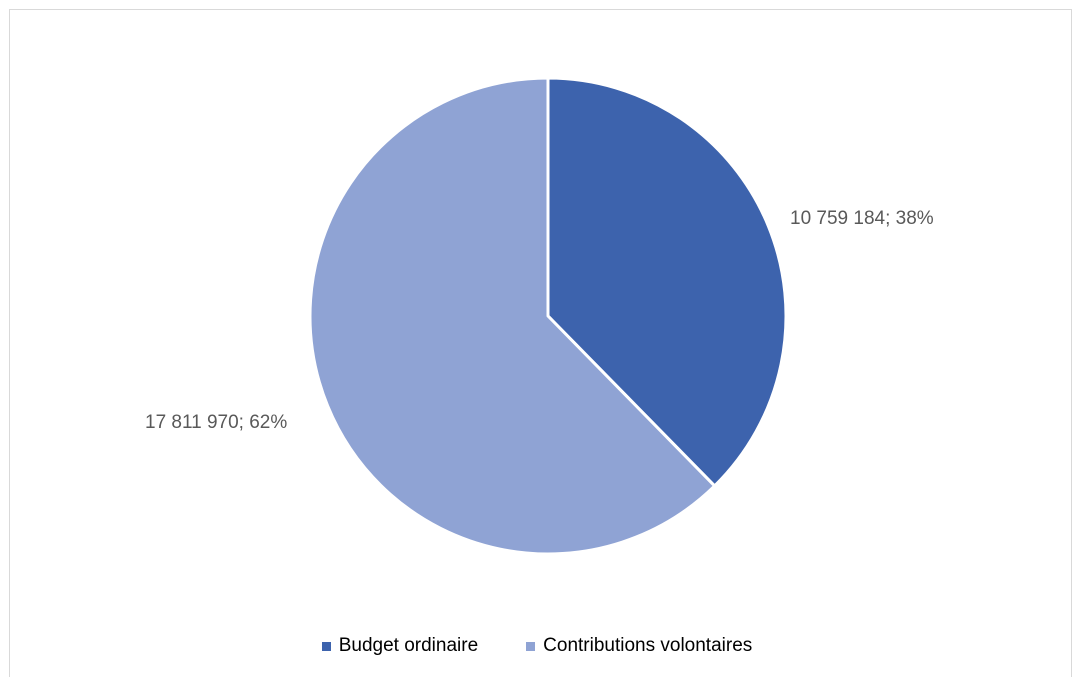 This screenshot has height=677, width=1074. I want to click on legend-label-contributions-volontaires: Contributions volontaires, so click(648, 645).